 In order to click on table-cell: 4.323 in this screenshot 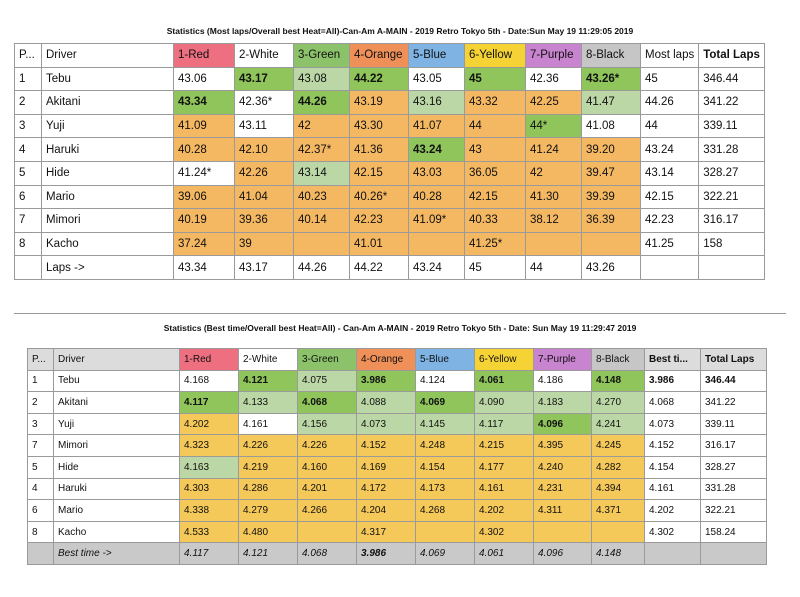, I will do `click(209, 445)`.